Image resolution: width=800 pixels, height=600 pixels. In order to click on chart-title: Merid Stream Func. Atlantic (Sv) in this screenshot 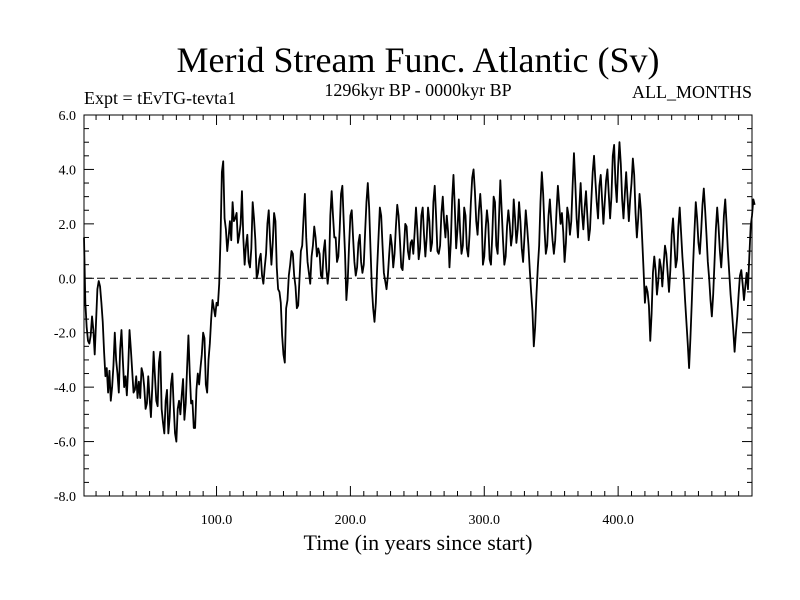, I will do `click(418, 60)`.